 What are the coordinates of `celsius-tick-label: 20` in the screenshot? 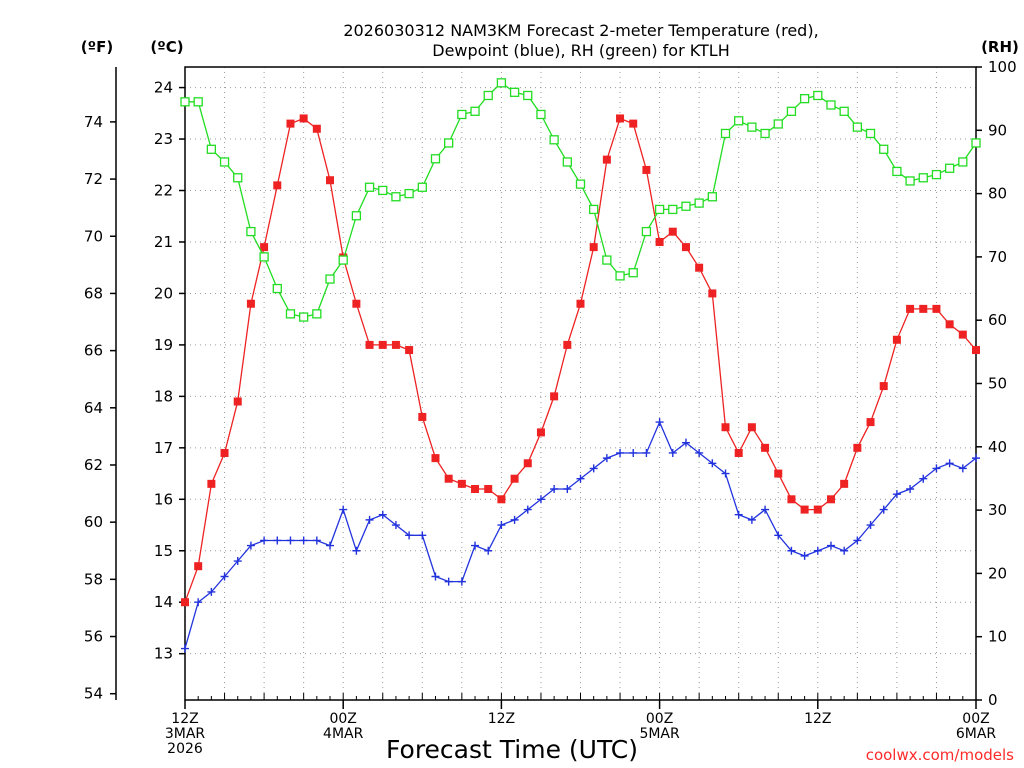 It's located at (163, 293).